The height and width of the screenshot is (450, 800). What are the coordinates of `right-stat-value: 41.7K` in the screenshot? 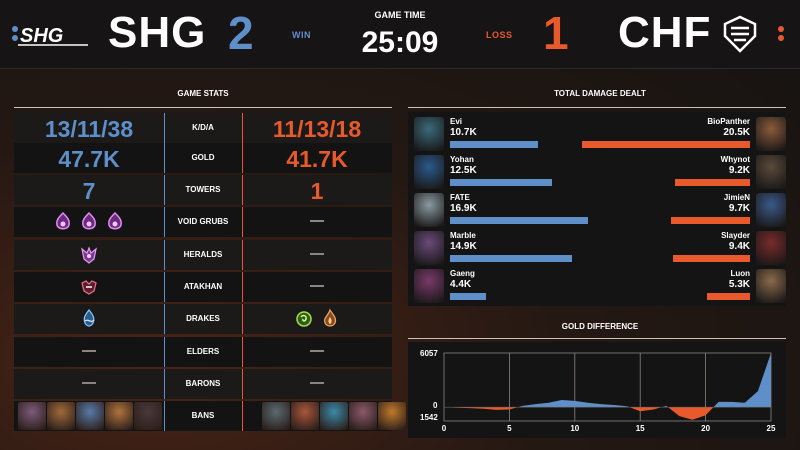 It's located at (317, 159).